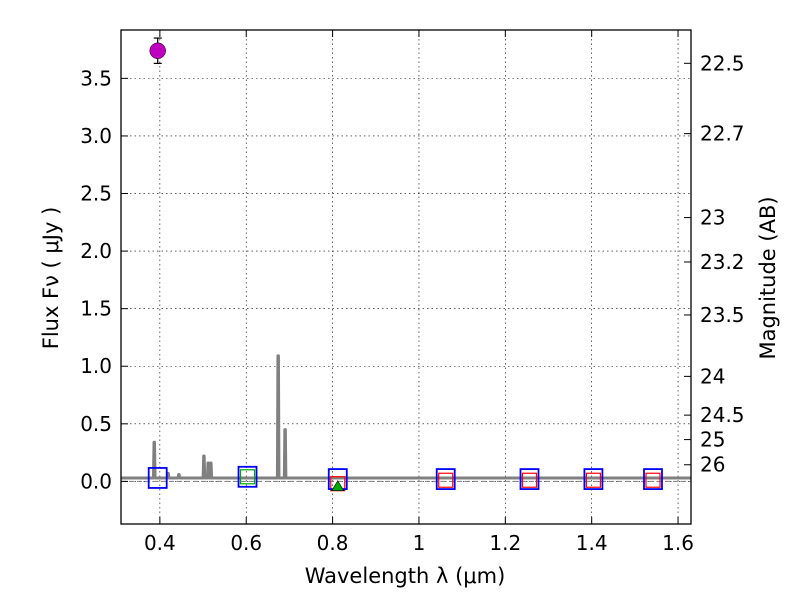 Image resolution: width=800 pixels, height=600 pixels. I want to click on x-axis-title: Wavelength λ (μm), so click(405, 576).